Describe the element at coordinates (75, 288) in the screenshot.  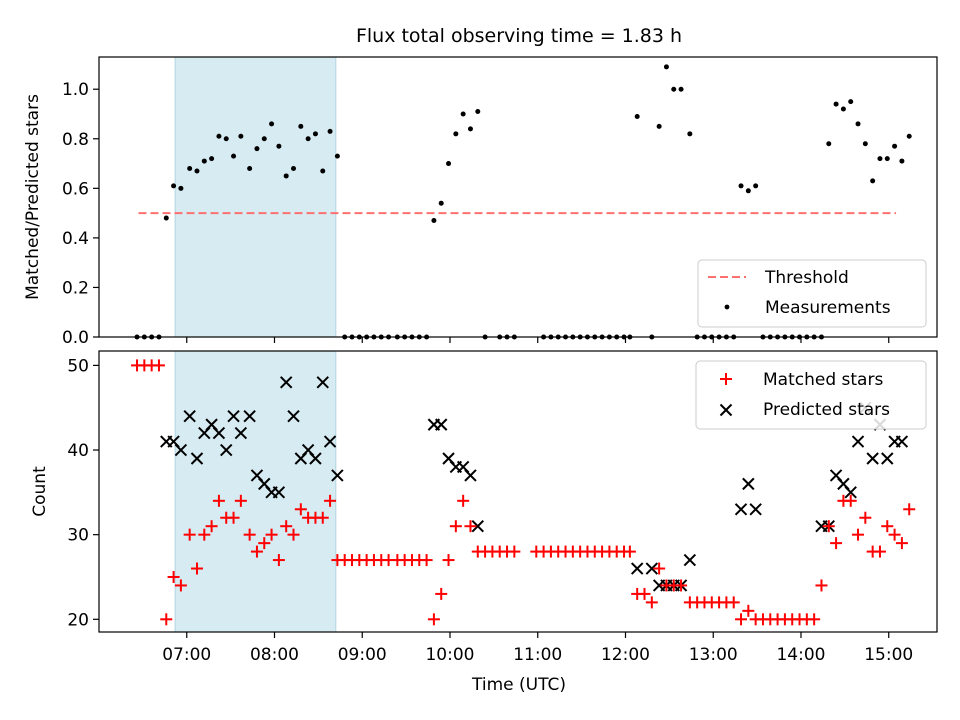
I see `ratio-y-tick-label: 0.2` at that location.